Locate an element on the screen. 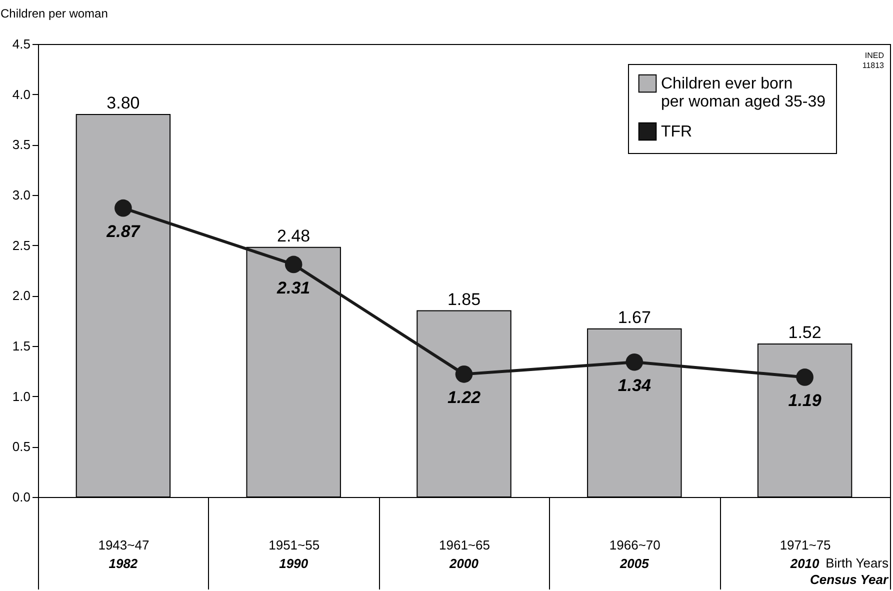 Image resolution: width=893 pixels, height=591 pixels. x-tick-label: 1943~47 is located at coordinates (124, 545).